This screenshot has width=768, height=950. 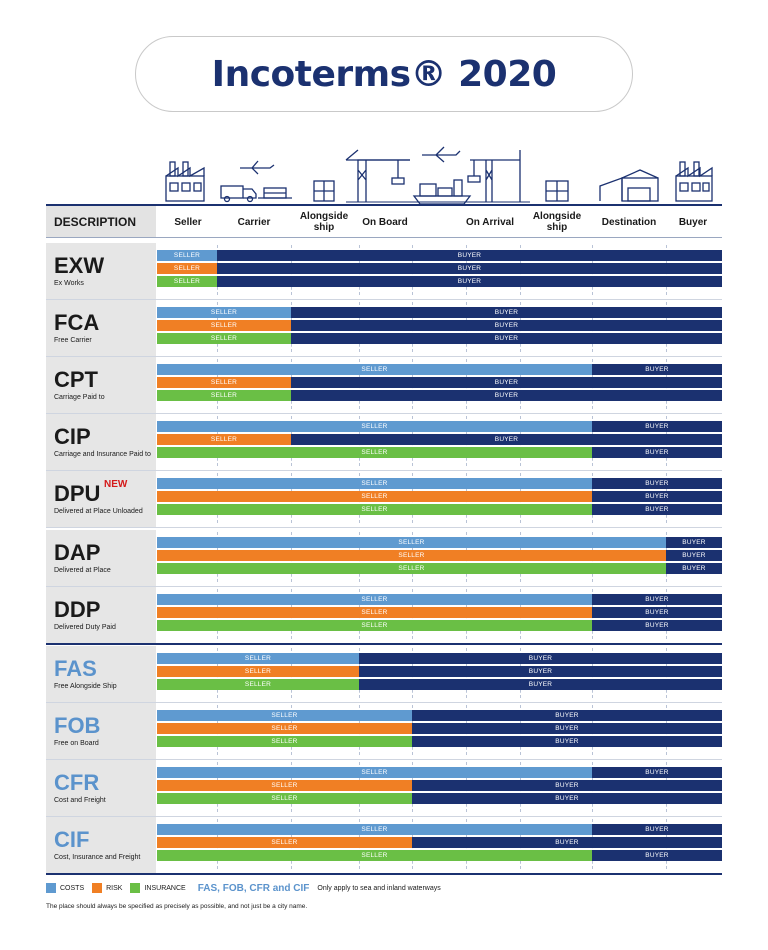 What do you see at coordinates (98, 511) in the screenshot?
I see `term-full-name: Delivered at Place Unloaded` at bounding box center [98, 511].